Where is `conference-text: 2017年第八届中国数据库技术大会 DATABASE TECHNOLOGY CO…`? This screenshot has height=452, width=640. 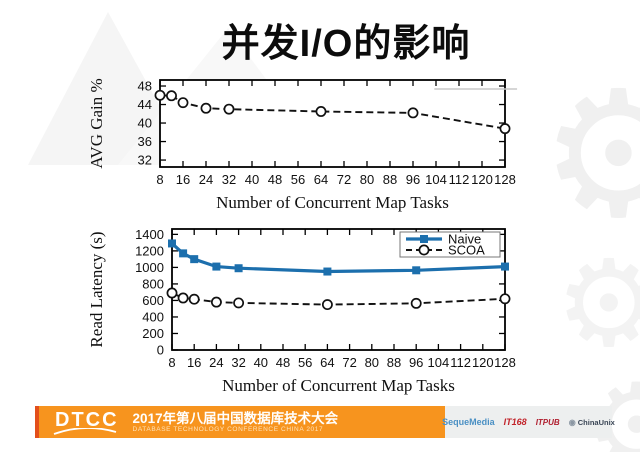
conference-text: 2017年第八届中国数据库技术大会 DATABASE TECHNOLOGY CO… is located at coordinates (236, 422).